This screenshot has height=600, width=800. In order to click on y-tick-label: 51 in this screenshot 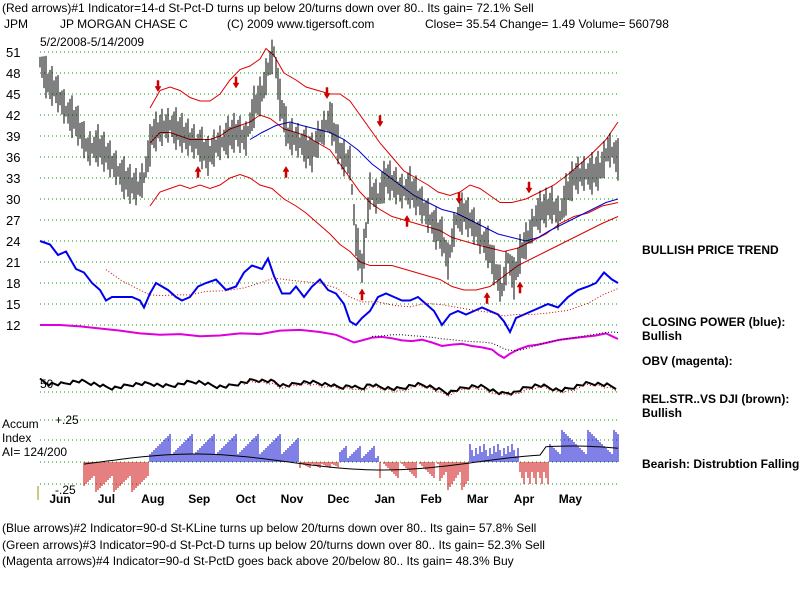, I will do `click(13, 52)`.